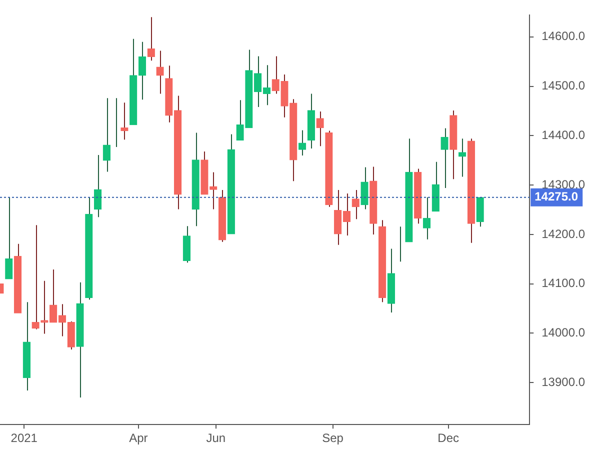 Image resolution: width=599 pixels, height=451 pixels. Describe the element at coordinates (24, 438) in the screenshot. I see `x-tick-label: 2021` at that location.